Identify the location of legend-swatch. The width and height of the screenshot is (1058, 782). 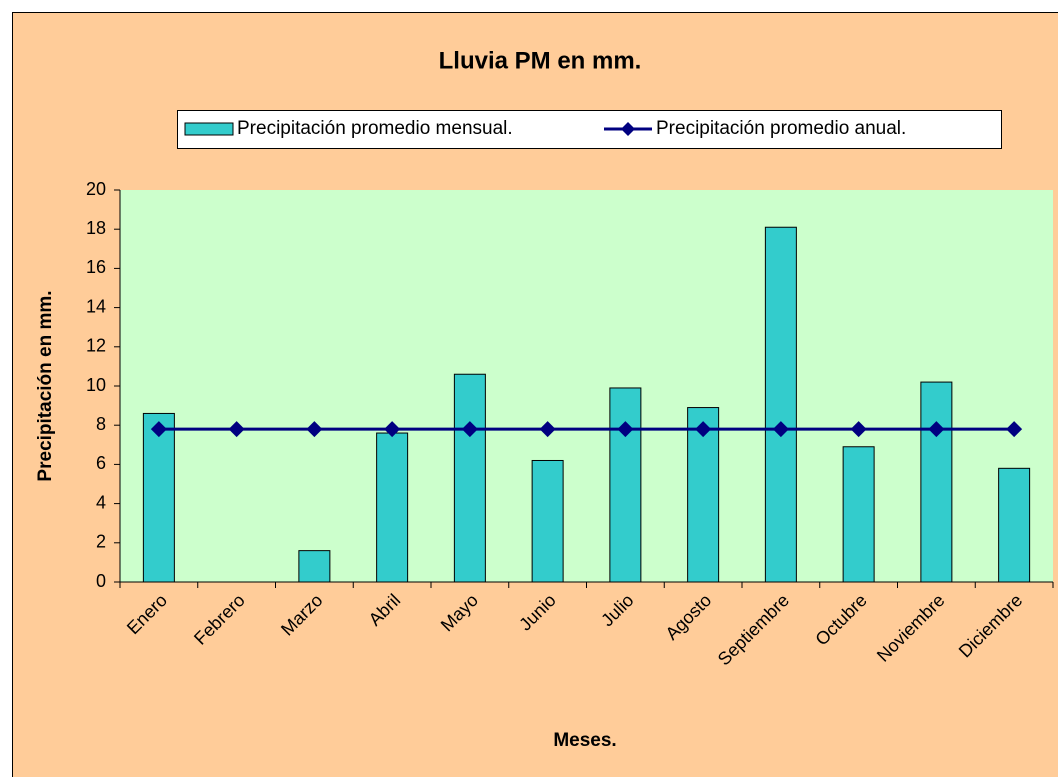
(209, 129).